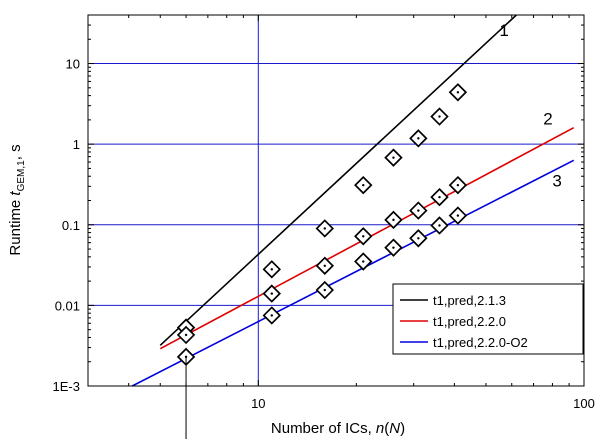  I want to click on x-axis-title: Number of ICs, n(N), so click(338, 428).